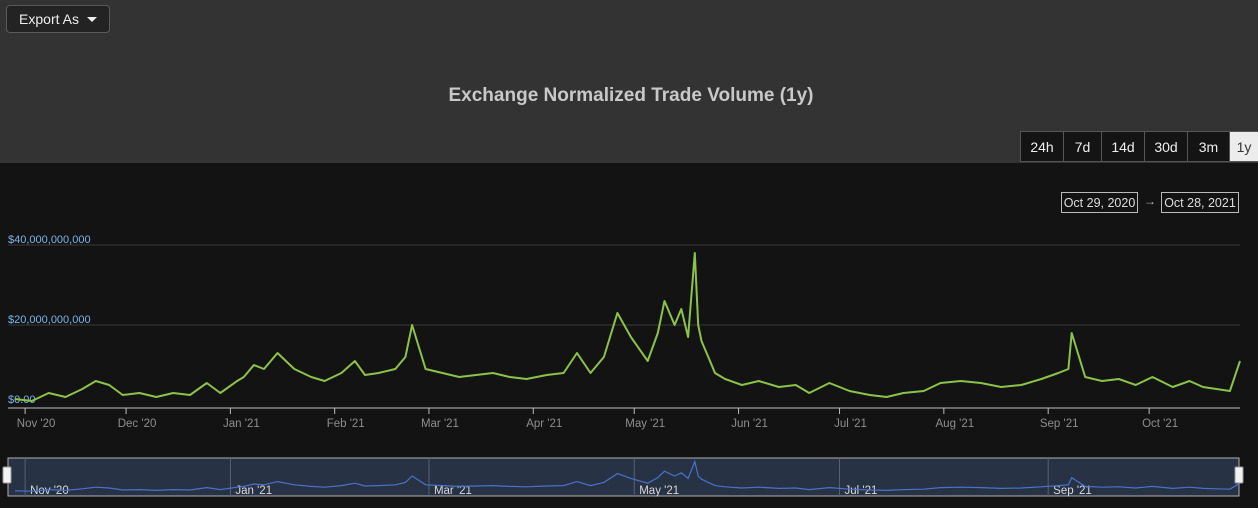 This screenshot has height=508, width=1258. Describe the element at coordinates (1122, 146) in the screenshot. I see `range-button-14d: 14d` at that location.